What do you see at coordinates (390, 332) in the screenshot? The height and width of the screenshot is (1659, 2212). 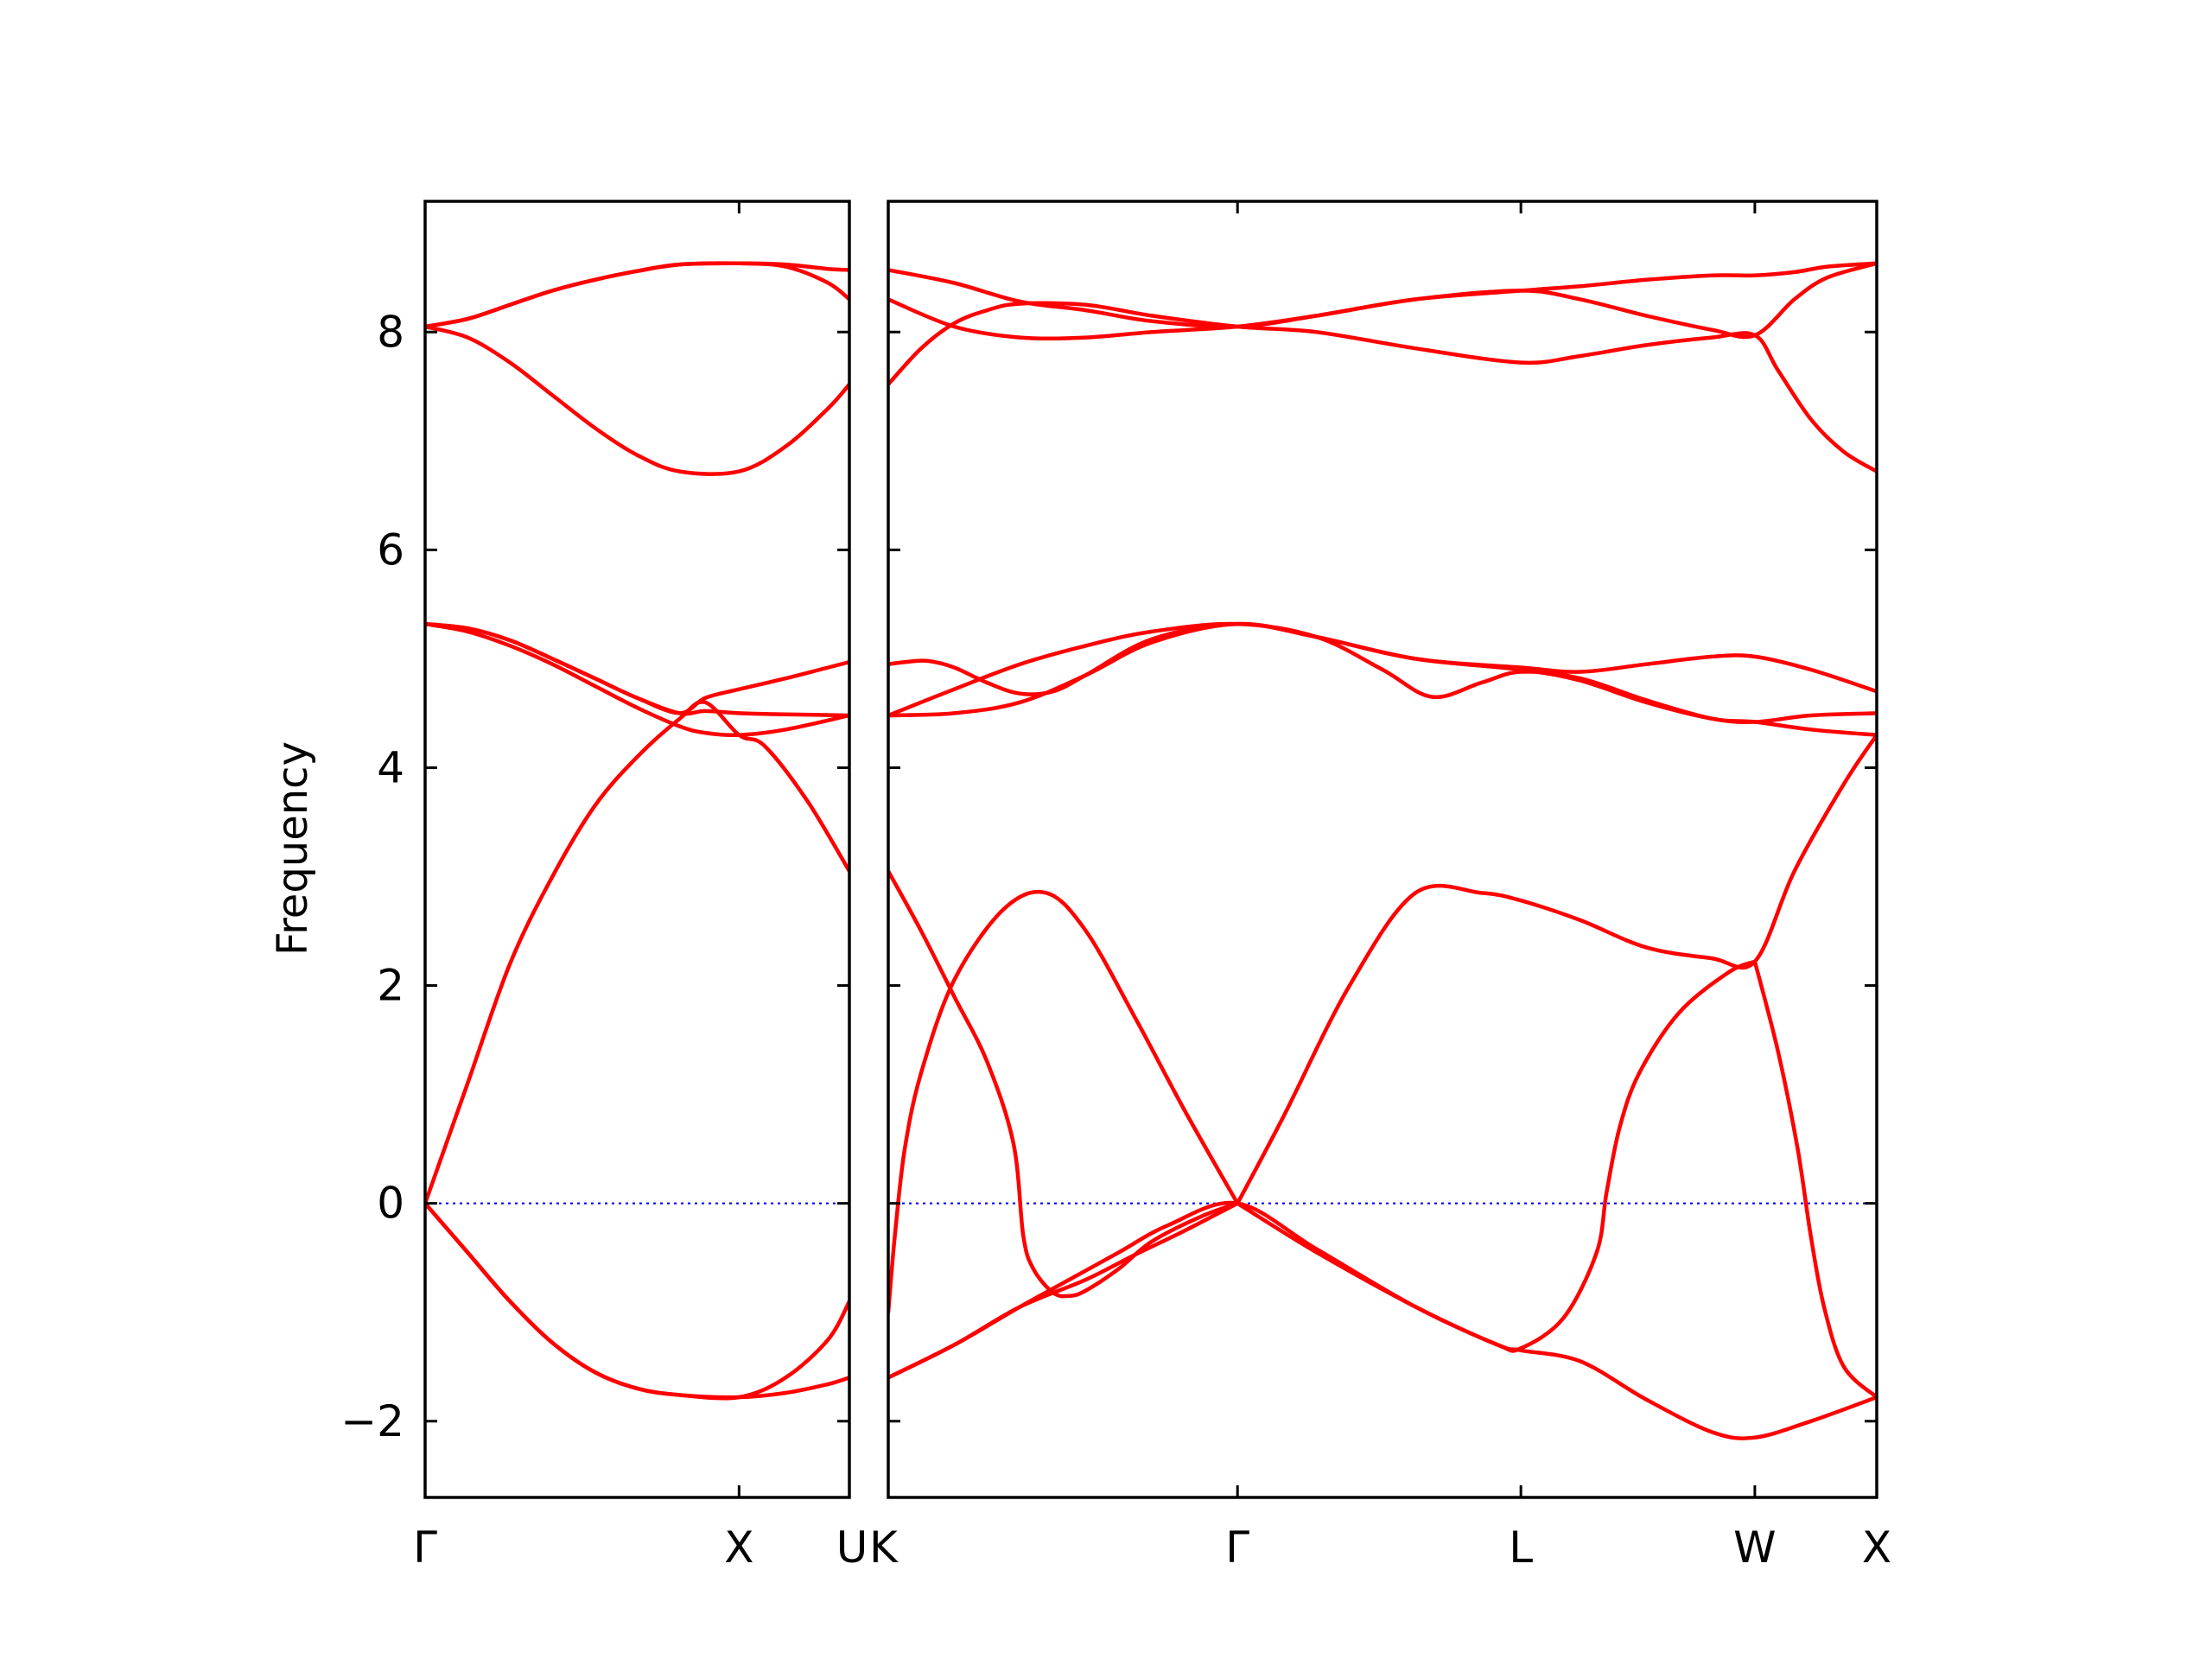 I see `y-tick-label: 8` at bounding box center [390, 332].